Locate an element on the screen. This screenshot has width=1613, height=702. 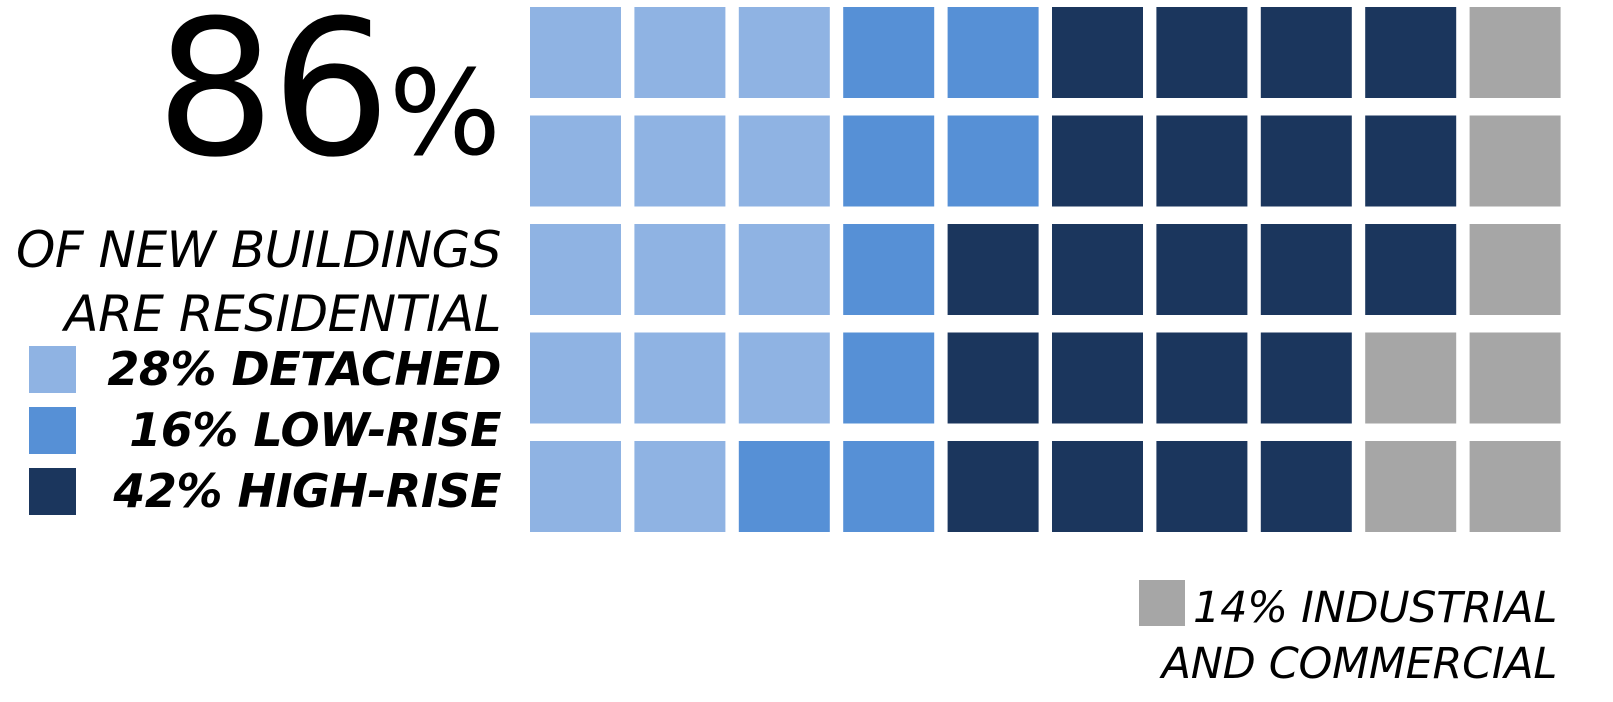
legend-swatch-low-rise is located at coordinates (52, 430).